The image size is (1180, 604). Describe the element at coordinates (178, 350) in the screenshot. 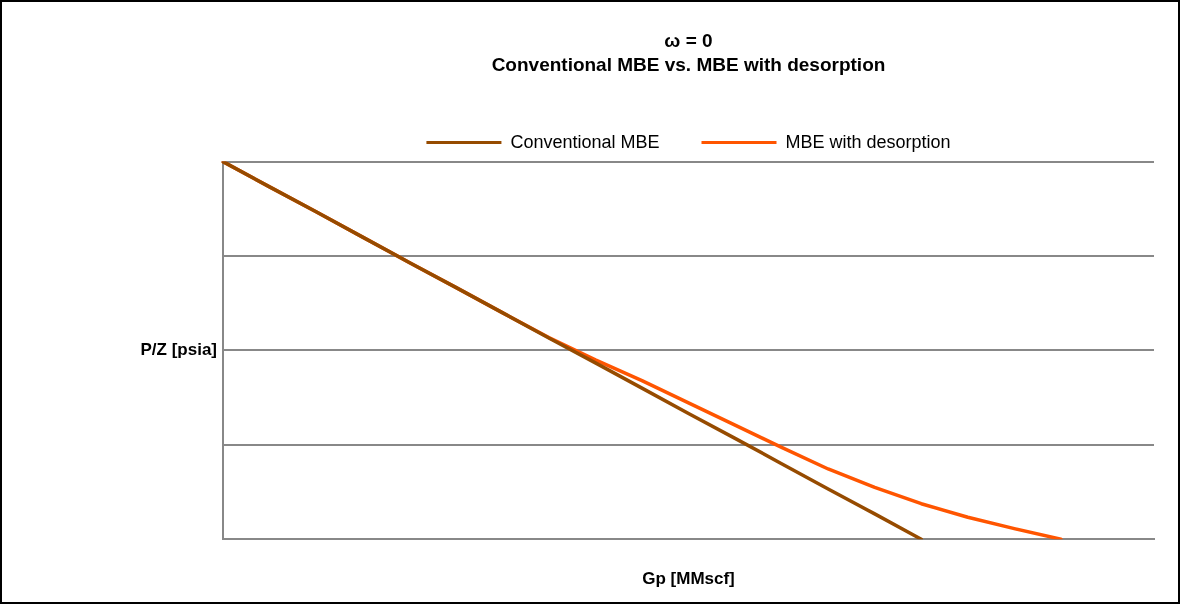

I see `y-axis-title: P/Z [psia]` at that location.